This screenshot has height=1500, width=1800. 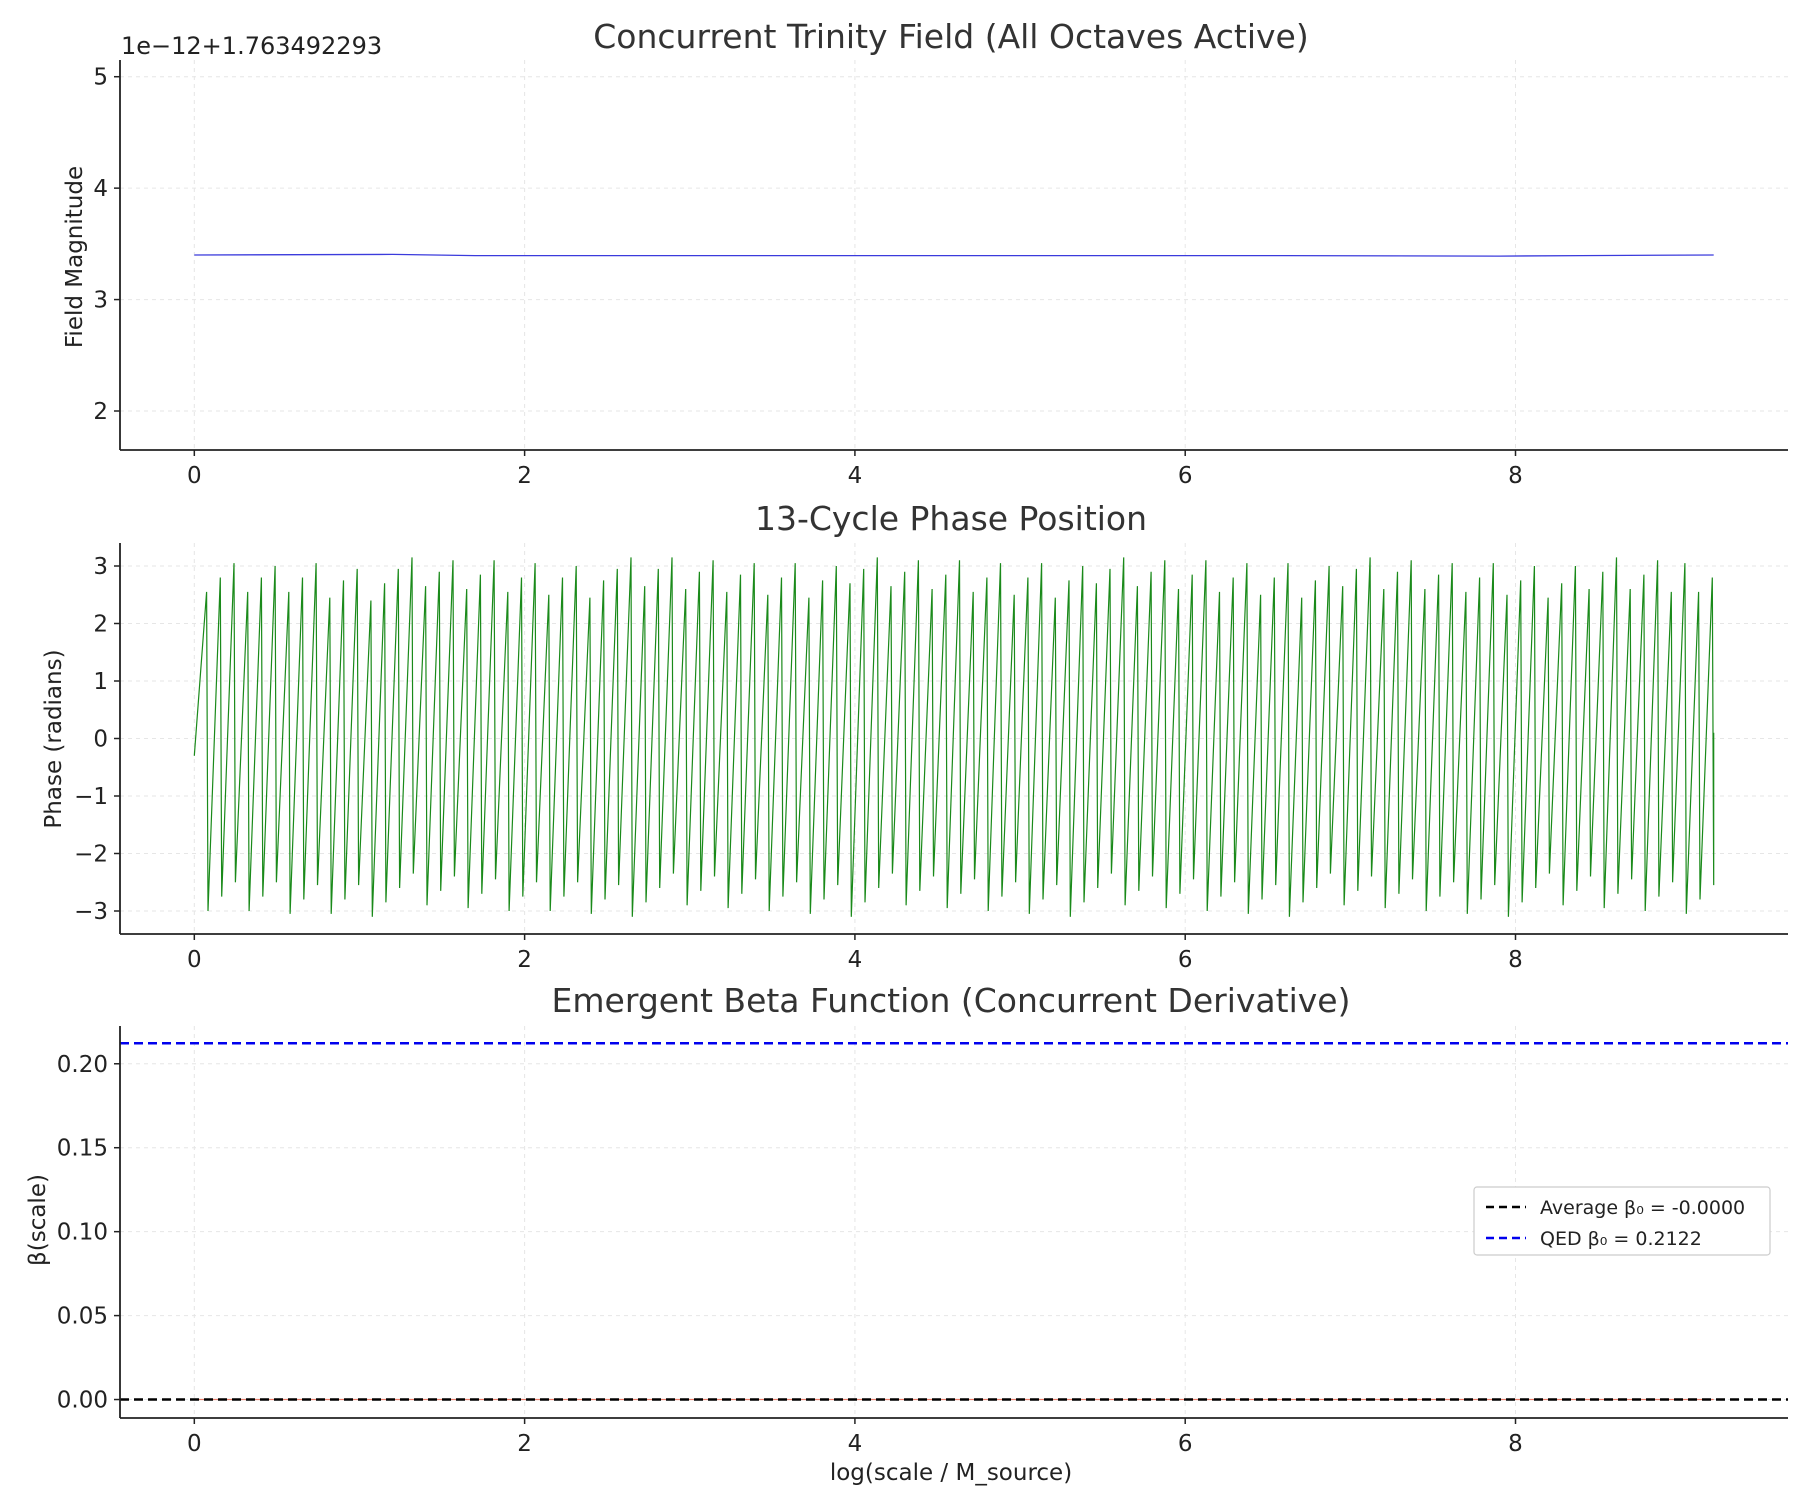 What do you see at coordinates (38, 1220) in the screenshot?
I see `beta-y-axis-label: β(scale)` at bounding box center [38, 1220].